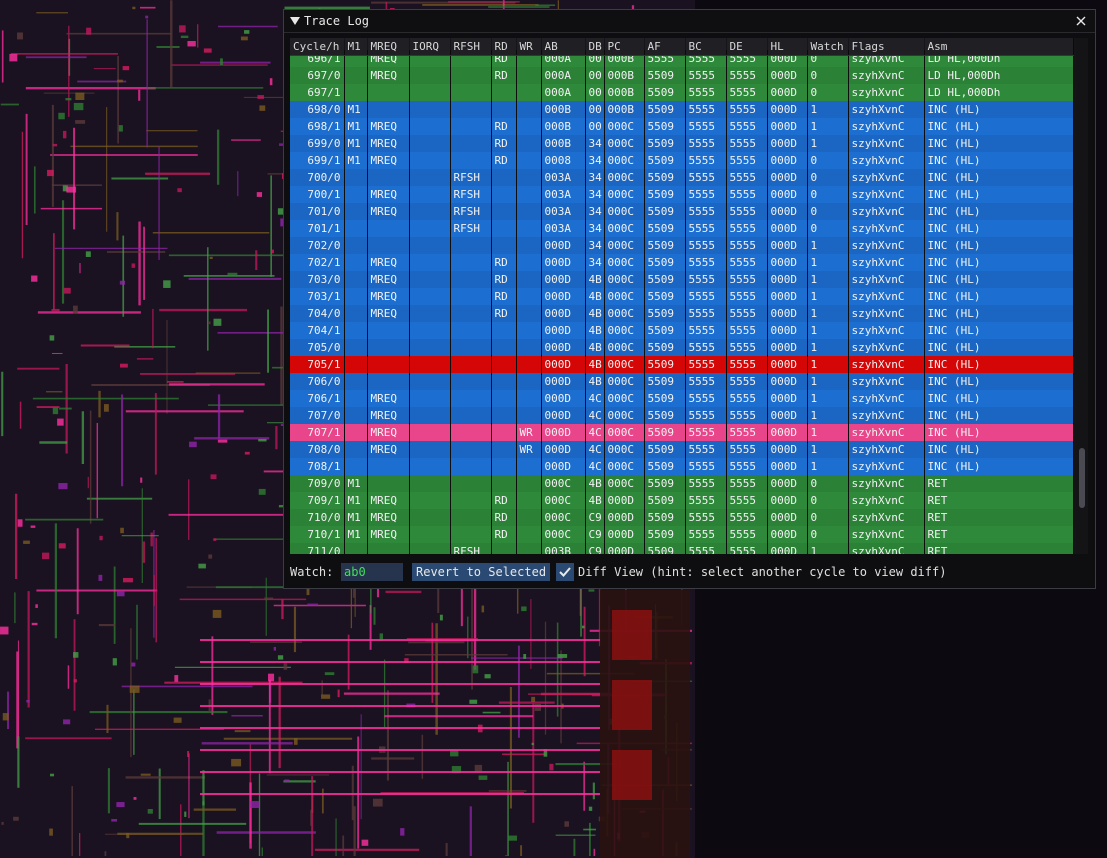 This screenshot has width=1107, height=858. What do you see at coordinates (372, 572) in the screenshot?
I see `watch-input` at bounding box center [372, 572].